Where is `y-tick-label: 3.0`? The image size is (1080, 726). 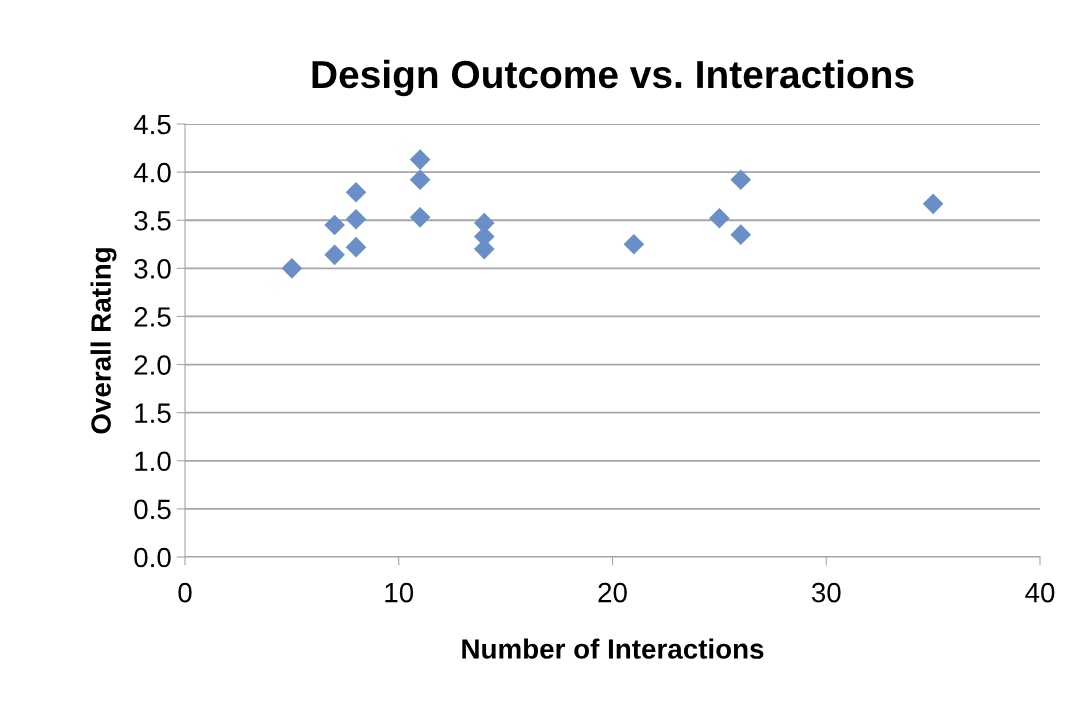 y-tick-label: 3.0 is located at coordinates (152, 269).